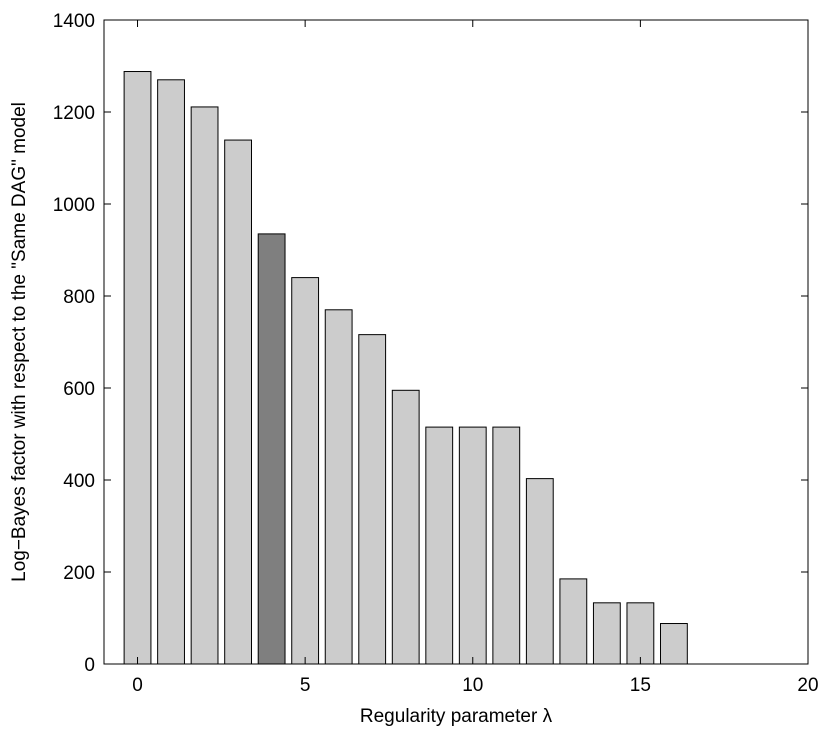  Describe the element at coordinates (74, 113) in the screenshot. I see `y-tick-label: 1200` at that location.